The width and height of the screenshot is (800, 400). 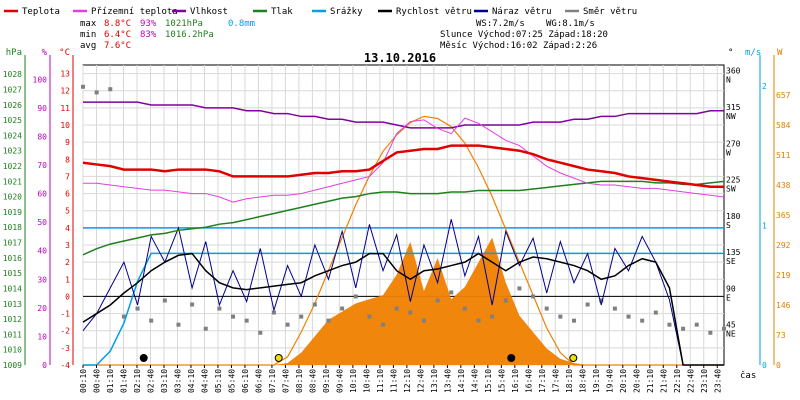 I want to click on x-tick-label: 08:10, so click(x=299, y=381).